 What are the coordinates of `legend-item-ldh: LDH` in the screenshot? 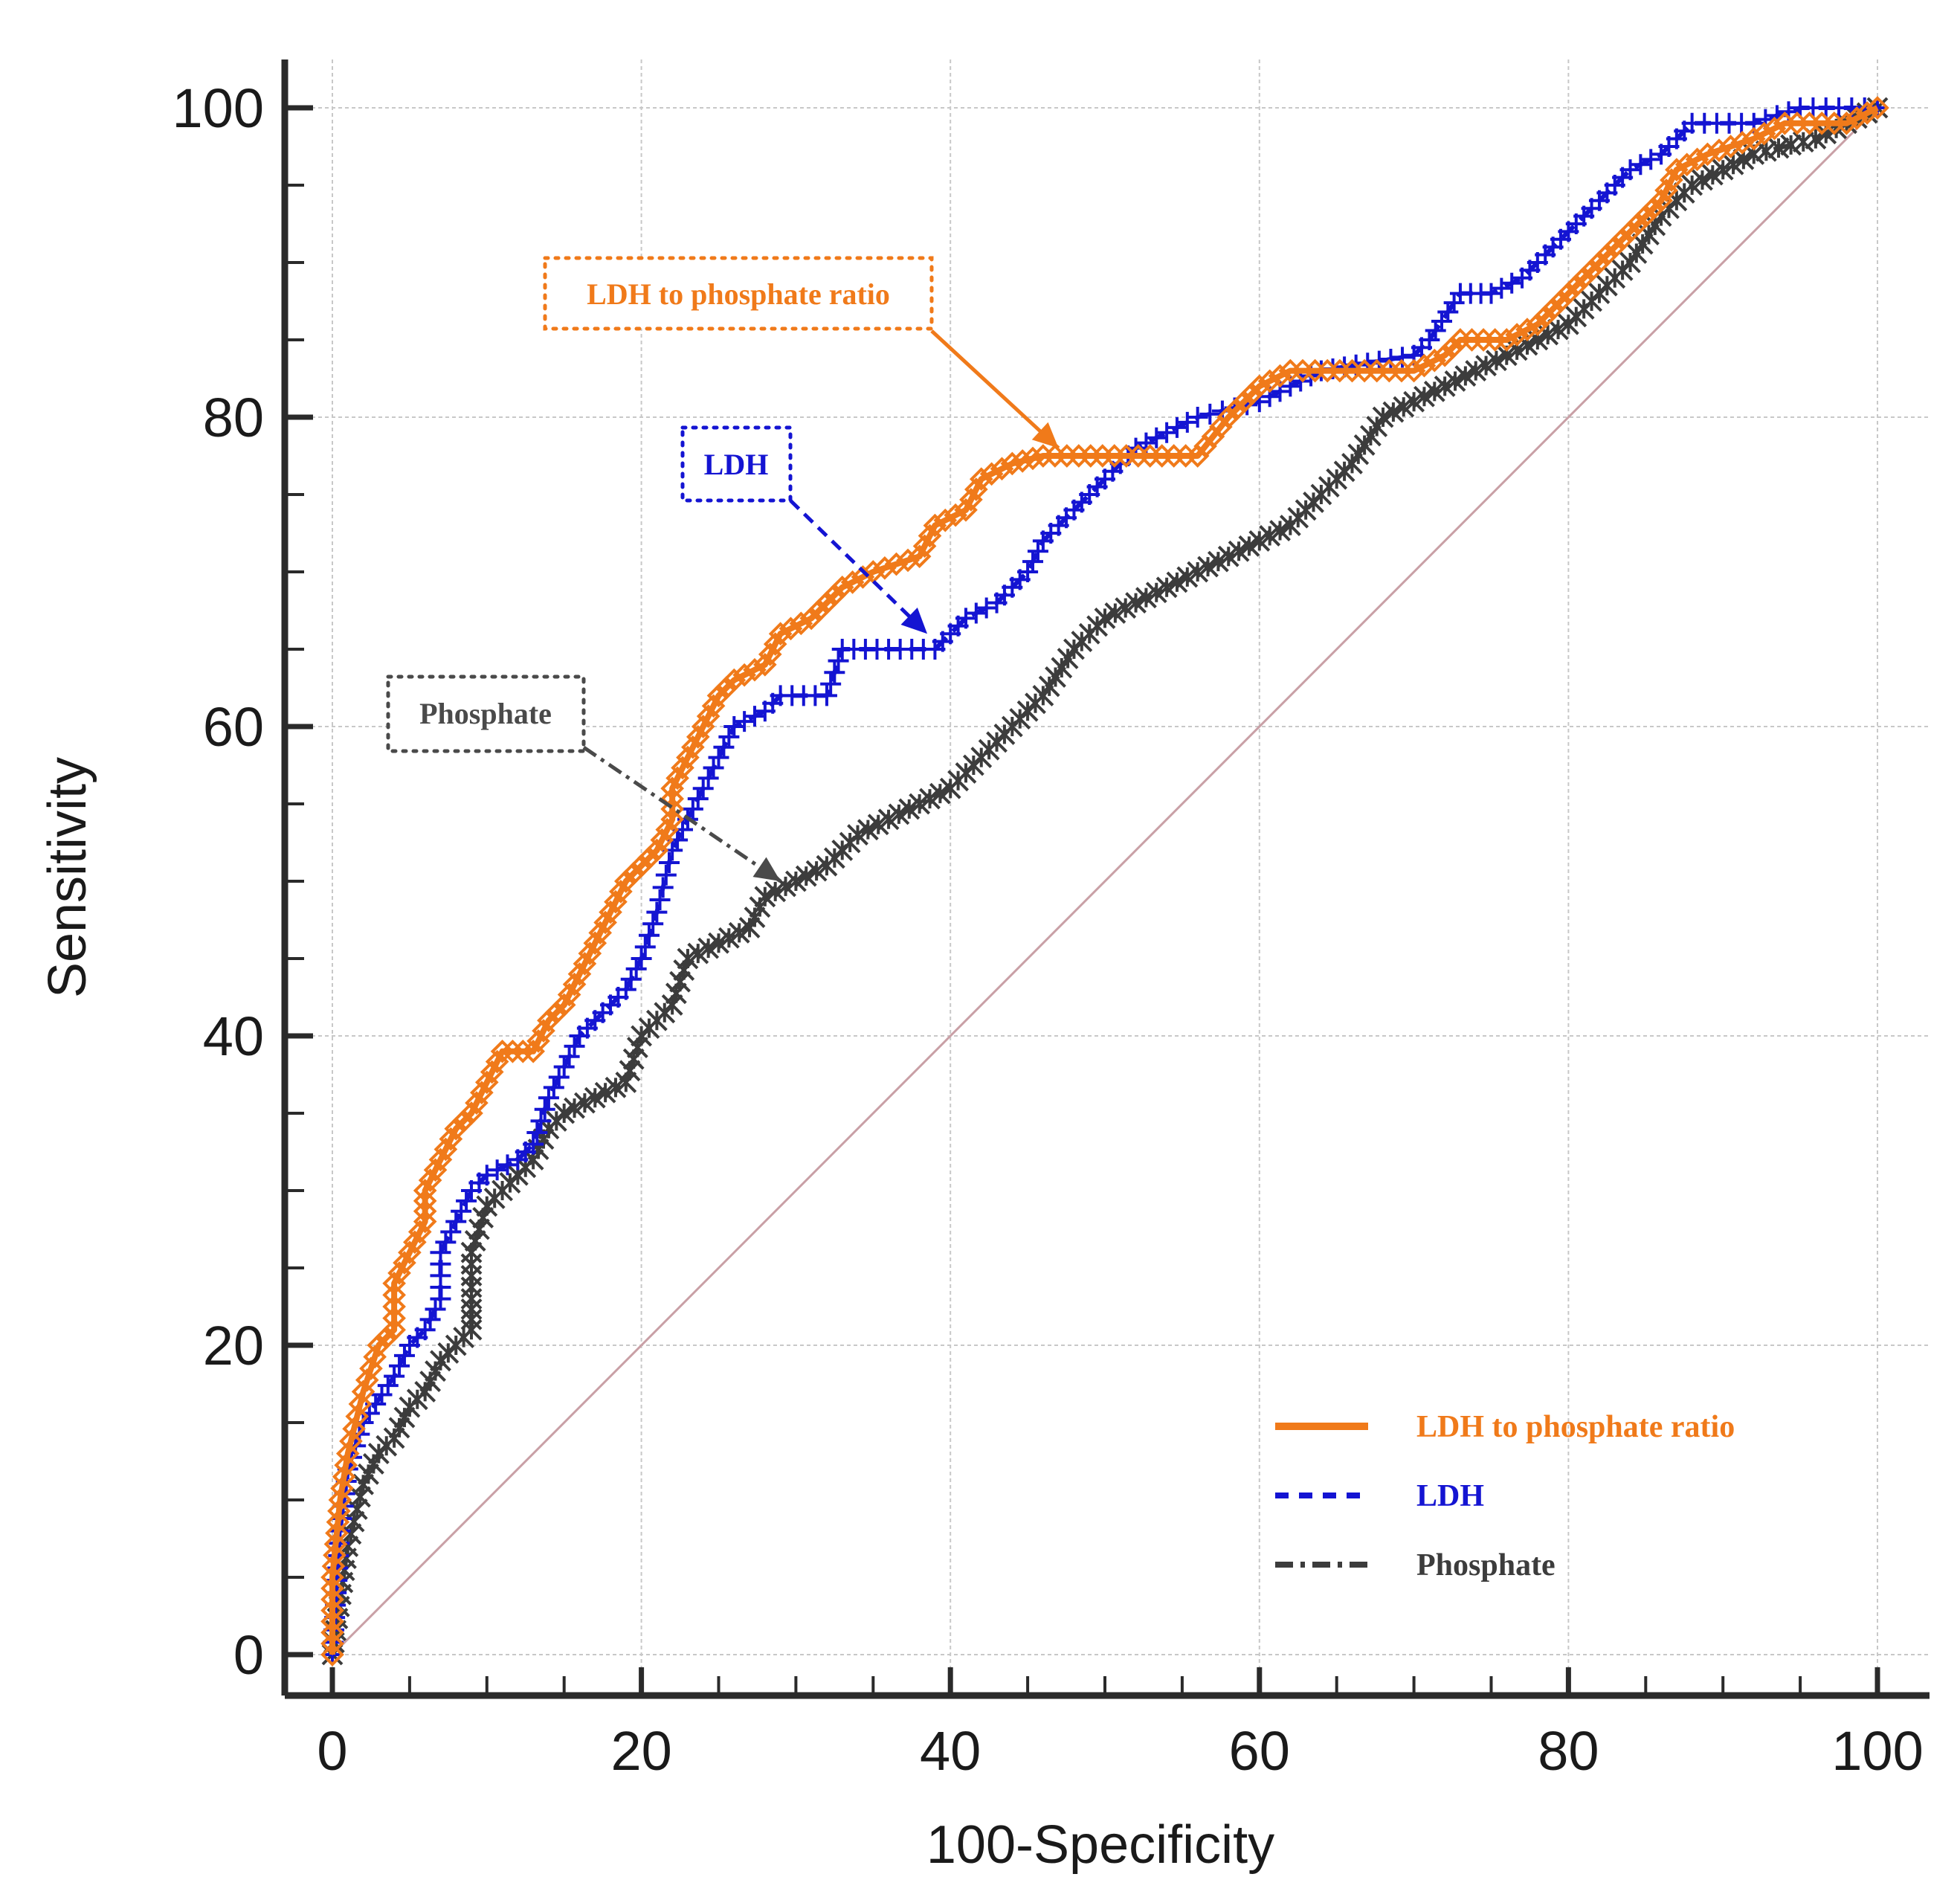 It's located at (1379, 1496).